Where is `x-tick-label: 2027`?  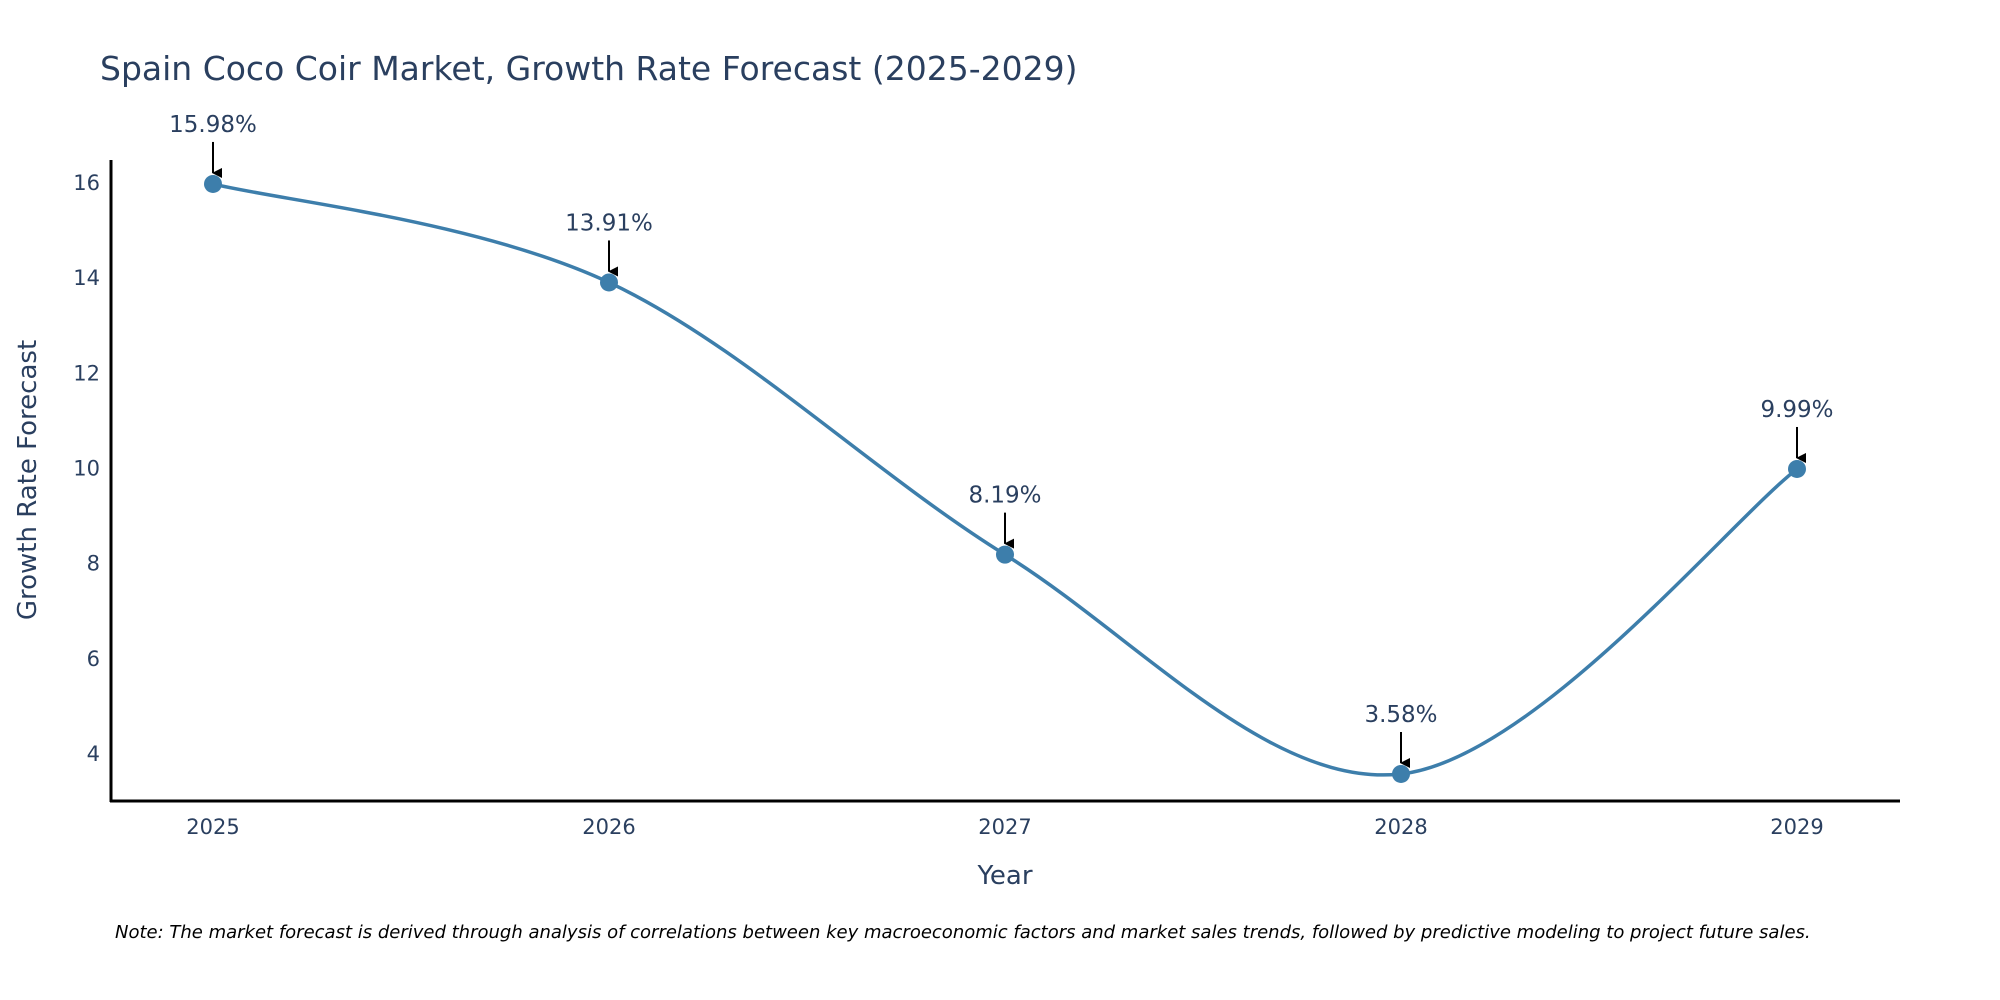
x-tick-label: 2027 is located at coordinates (1004, 827).